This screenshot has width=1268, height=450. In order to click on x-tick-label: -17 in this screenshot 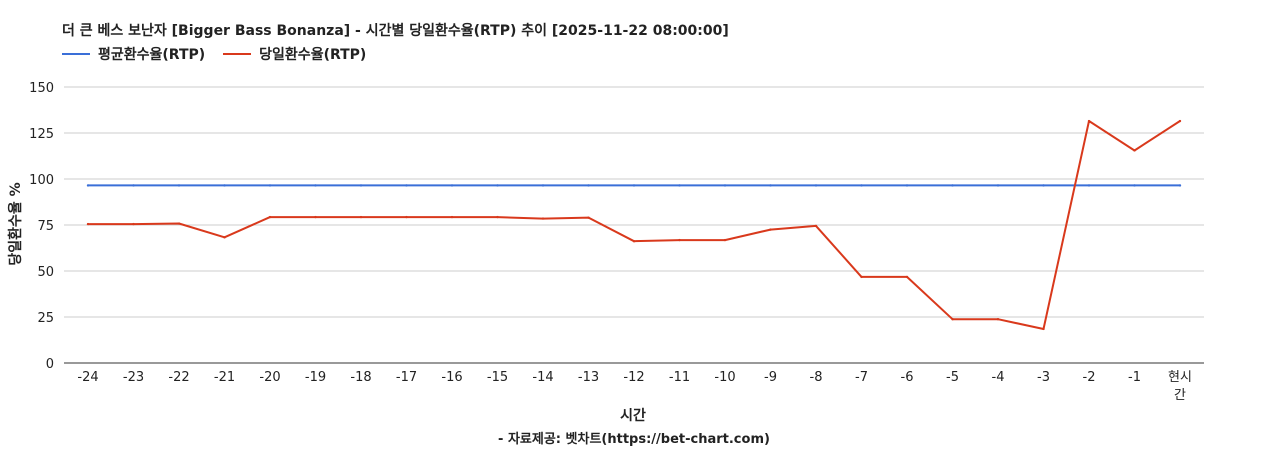, I will do `click(406, 377)`.